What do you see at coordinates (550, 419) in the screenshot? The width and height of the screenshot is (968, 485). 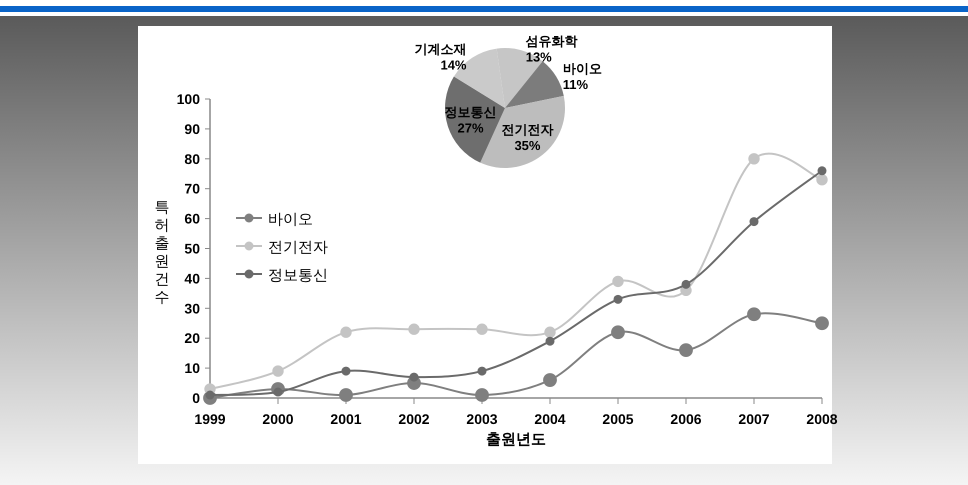 I see `x-tick-label: 2004` at bounding box center [550, 419].